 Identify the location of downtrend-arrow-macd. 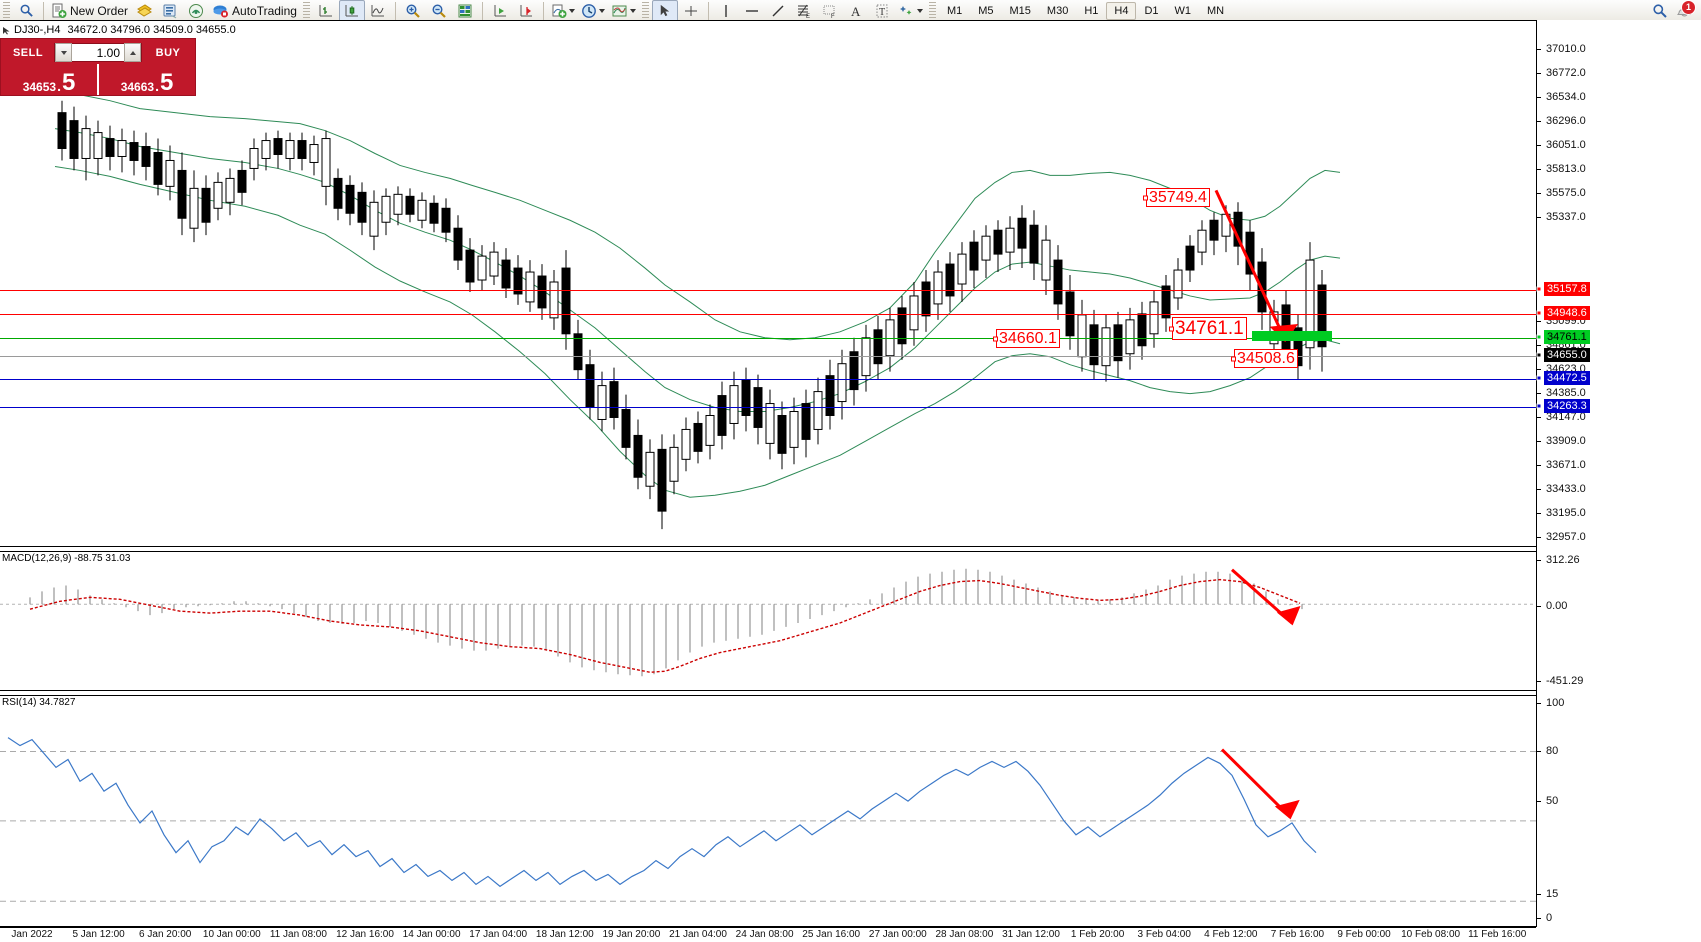
(1265, 597).